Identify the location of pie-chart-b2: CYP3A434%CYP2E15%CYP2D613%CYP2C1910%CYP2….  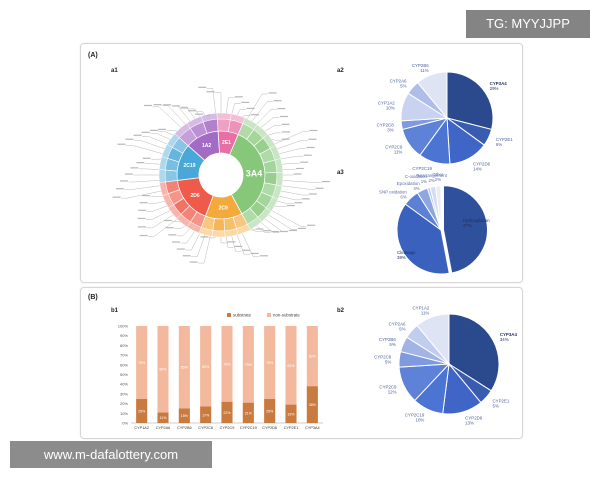
(446, 365).